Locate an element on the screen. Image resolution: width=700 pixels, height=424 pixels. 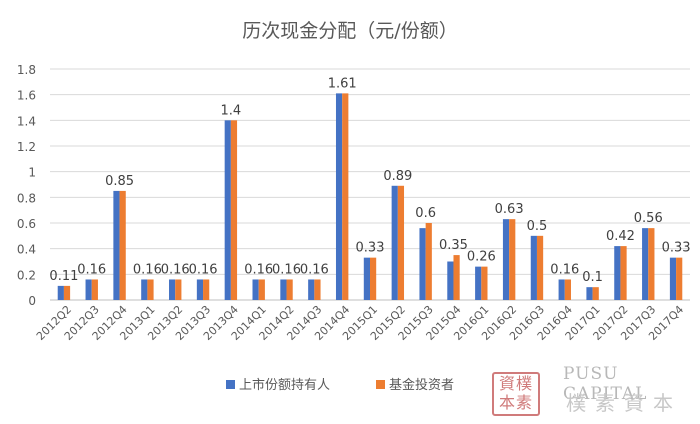
y-tick-label: 0 is located at coordinates (32, 301).